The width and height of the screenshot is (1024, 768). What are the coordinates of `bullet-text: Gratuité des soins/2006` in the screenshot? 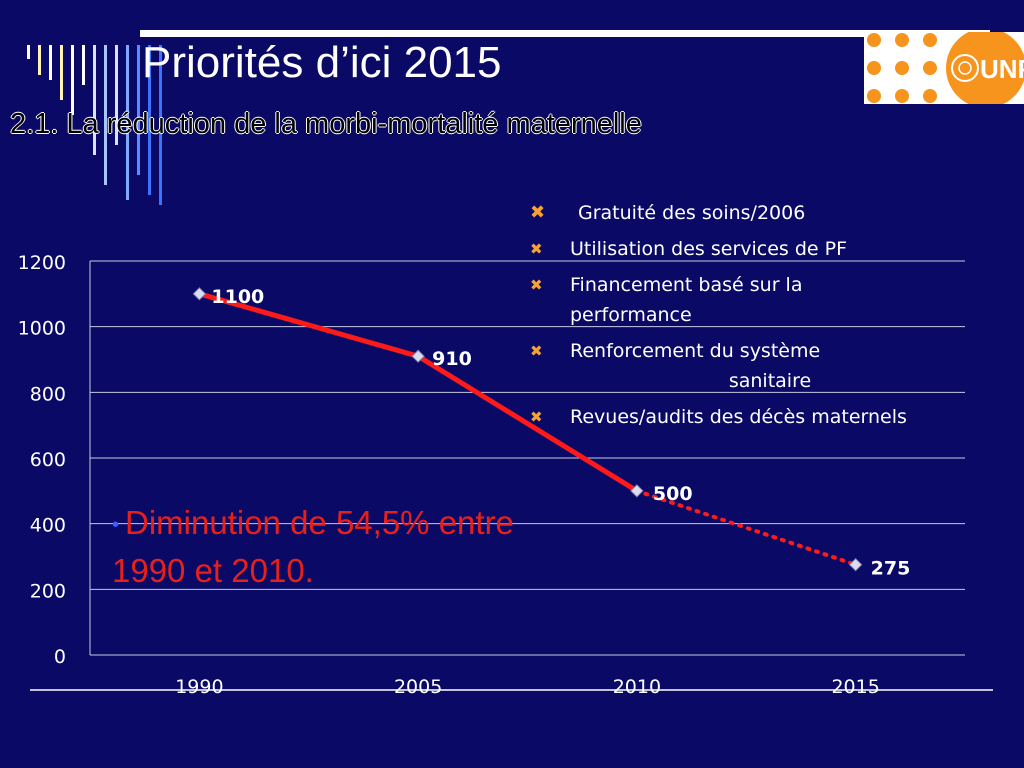 It's located at (692, 213).